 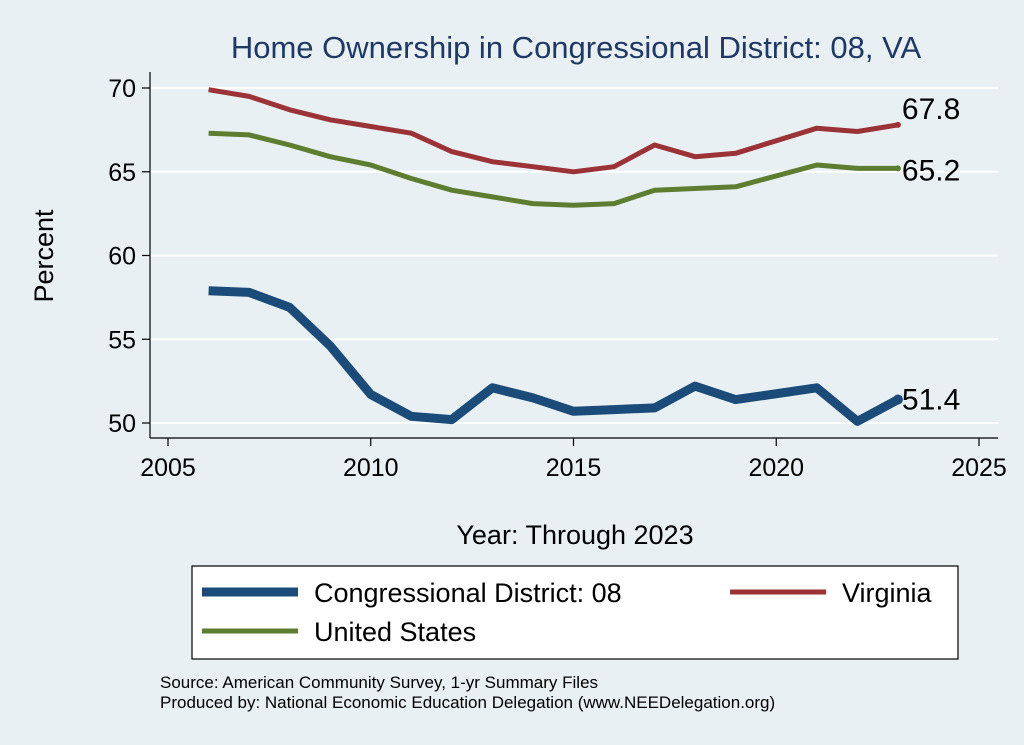 What do you see at coordinates (574, 468) in the screenshot?
I see `x-tick-label-2015: 2015` at bounding box center [574, 468].